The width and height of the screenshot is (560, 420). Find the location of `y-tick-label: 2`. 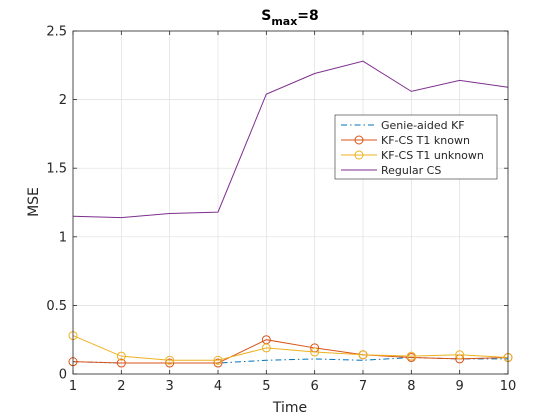

y-tick-label: 2 is located at coordinates (63, 100).